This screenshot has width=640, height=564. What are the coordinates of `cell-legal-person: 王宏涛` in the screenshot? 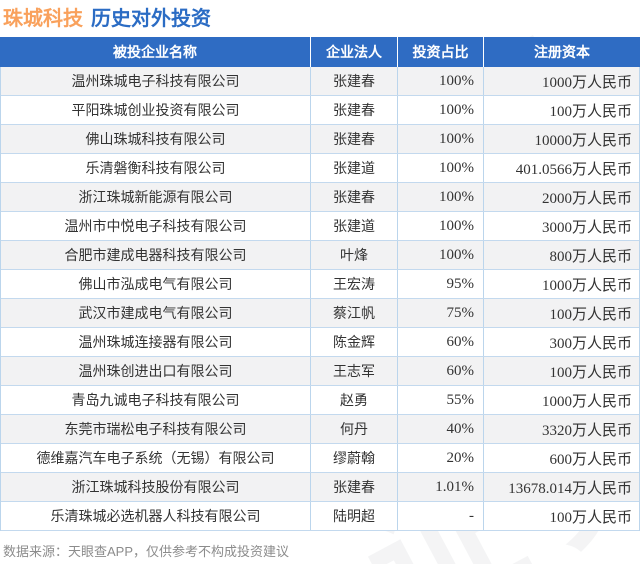 It's located at (353, 284).